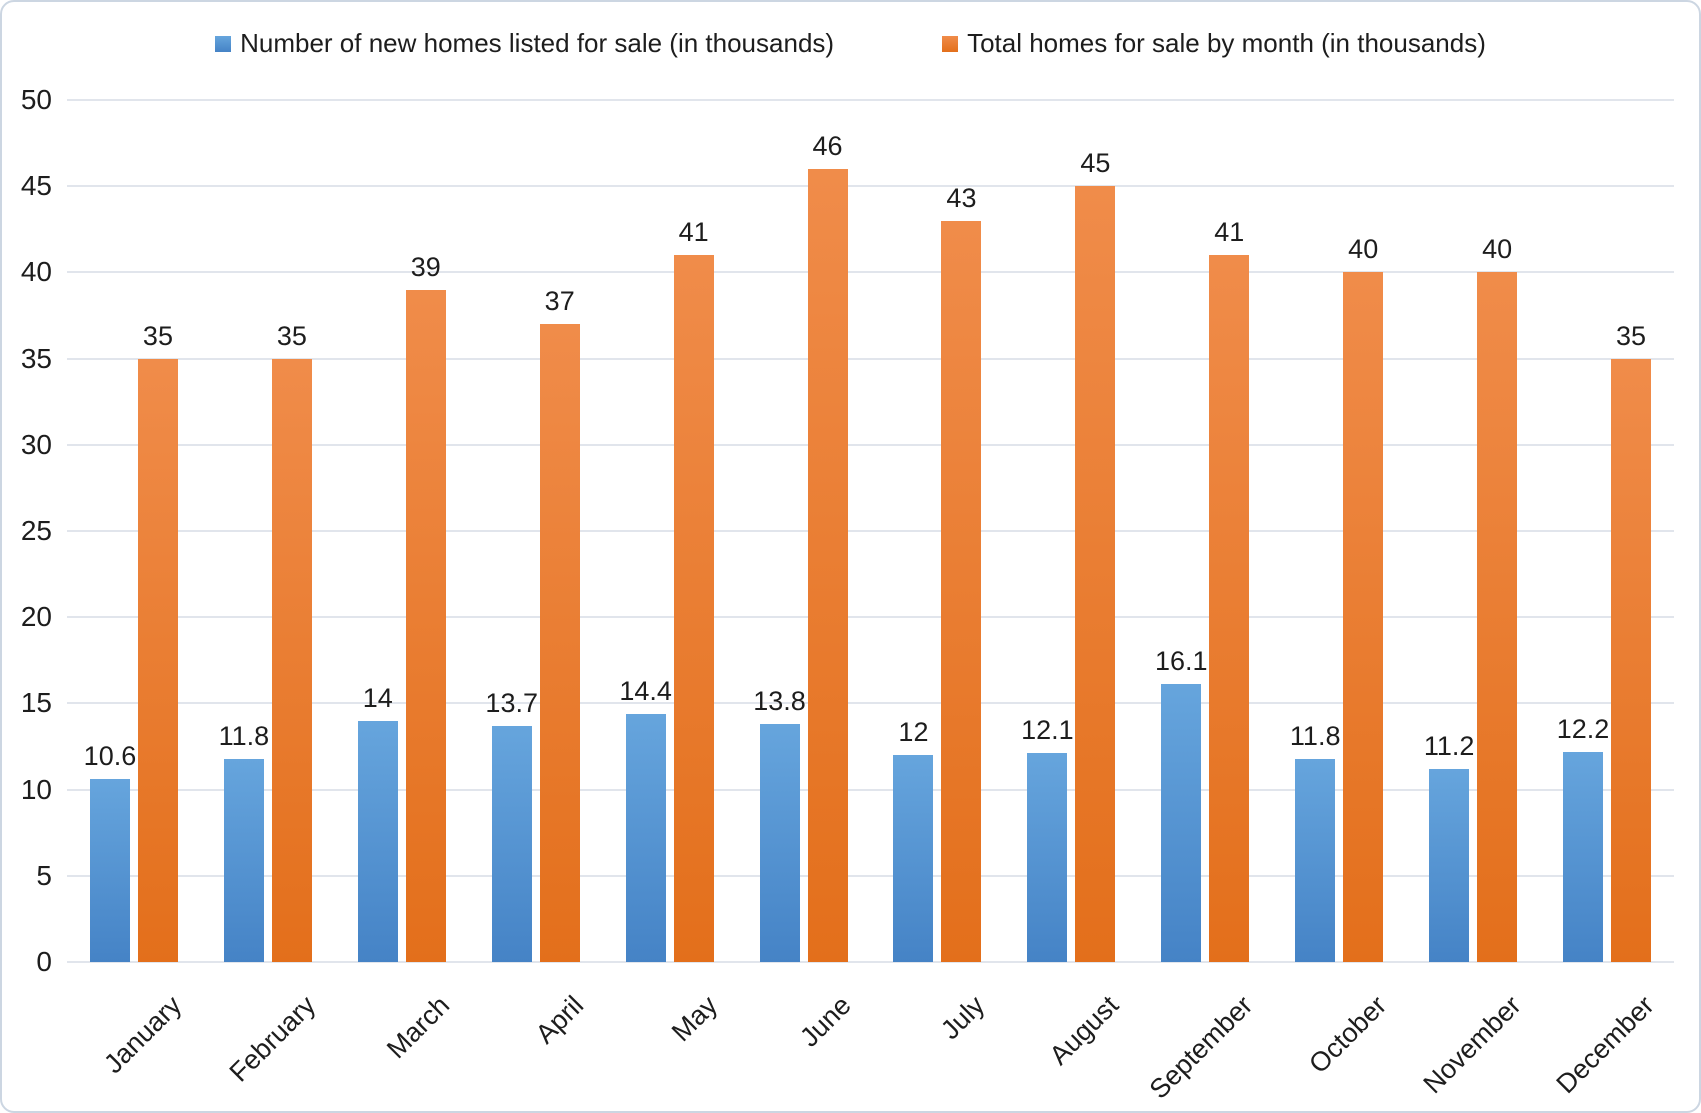  Describe the element at coordinates (36, 617) in the screenshot. I see `y-axis-label: 20` at that location.